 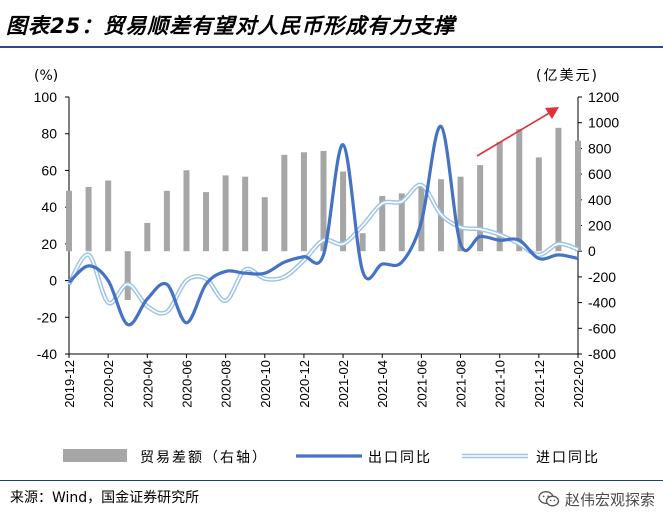 I want to click on x-axis-tick-label: 2022-02, so click(x=578, y=384).